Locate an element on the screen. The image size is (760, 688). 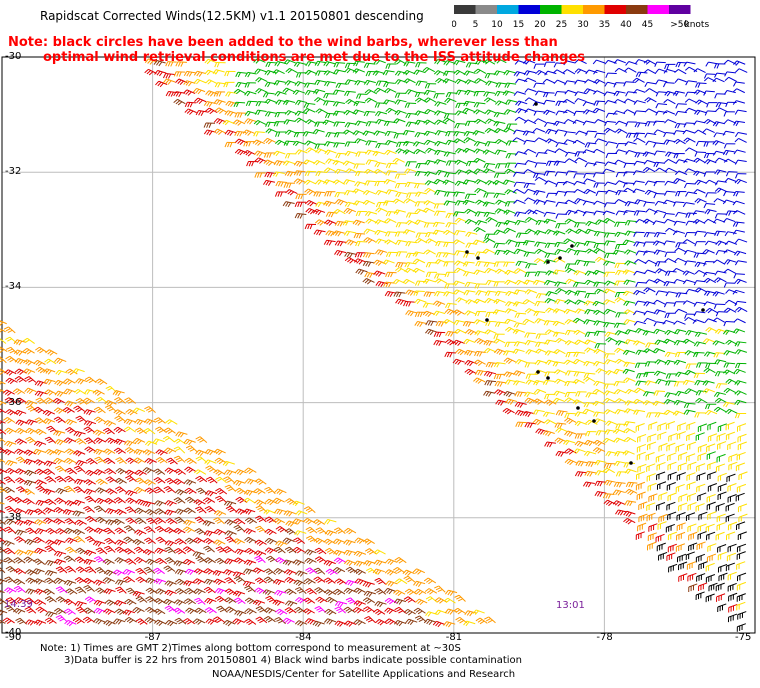
legend-label-15: 15 is located at coordinates (518, 25).